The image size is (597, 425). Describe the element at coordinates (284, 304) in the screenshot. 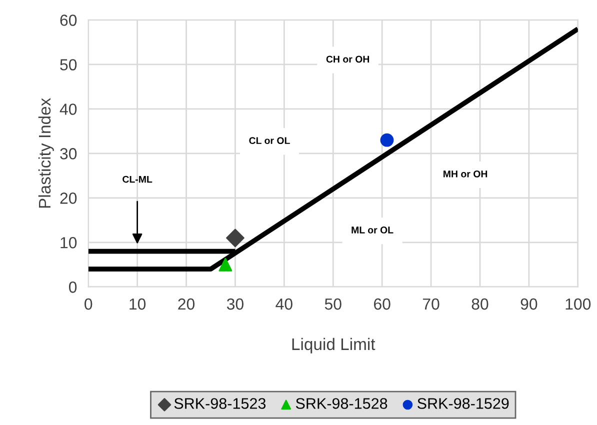

I see `x-tick-label: 40` at that location.